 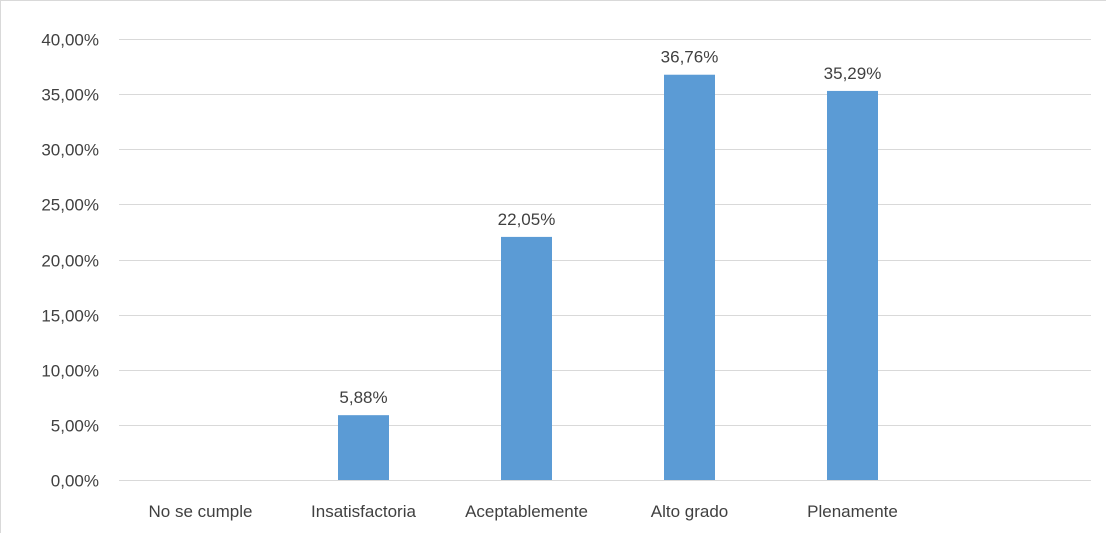 I want to click on data-label: 5,88%, so click(x=363, y=397).